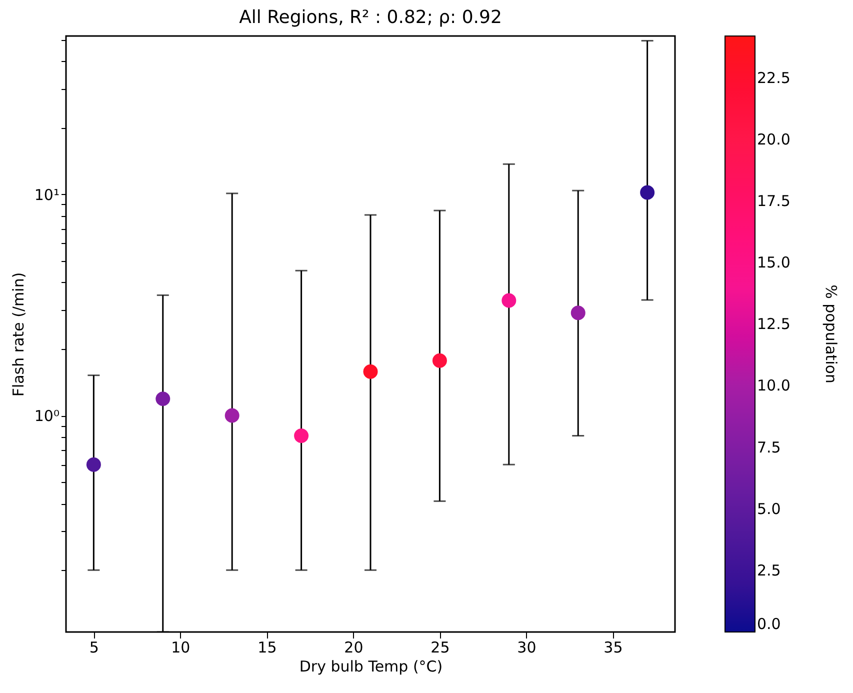 The height and width of the screenshot is (693, 853). What do you see at coordinates (94, 647) in the screenshot?
I see `x-tick-label: 5` at bounding box center [94, 647].